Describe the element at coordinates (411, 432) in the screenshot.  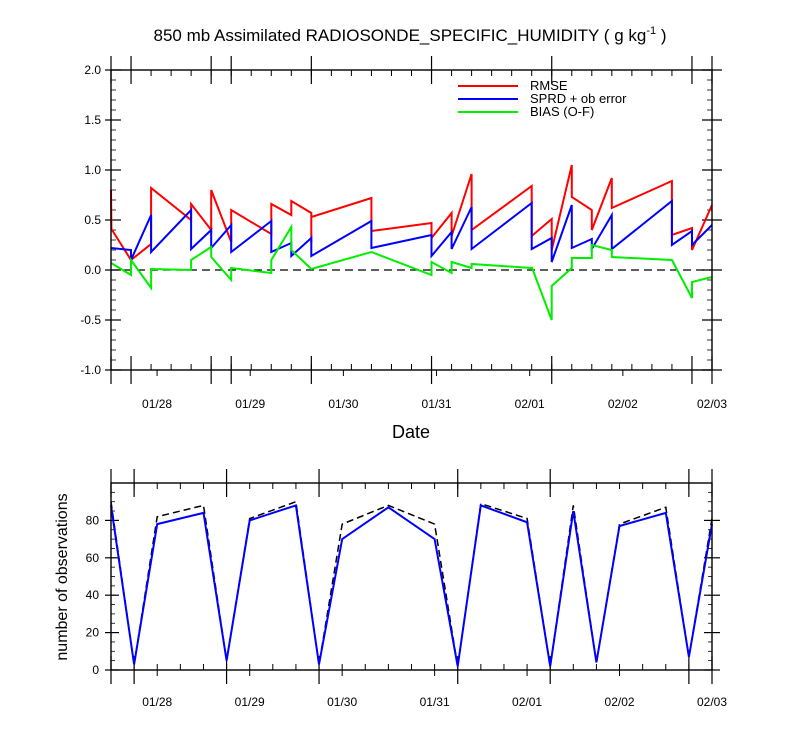
I see `x-axis-label: Date` at that location.